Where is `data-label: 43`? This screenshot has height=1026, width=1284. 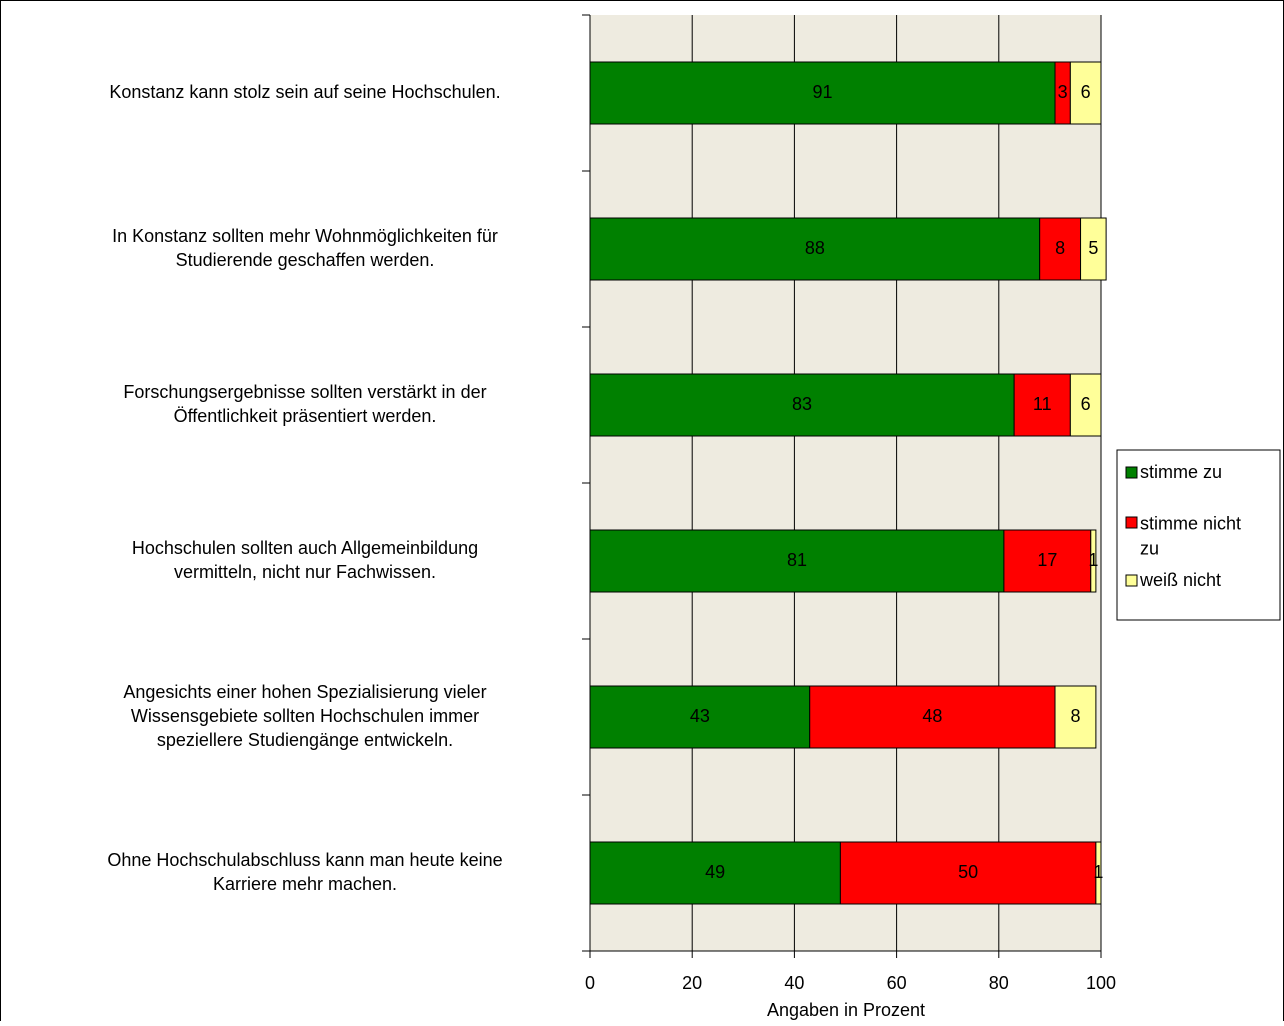
data-label: 43 is located at coordinates (700, 716).